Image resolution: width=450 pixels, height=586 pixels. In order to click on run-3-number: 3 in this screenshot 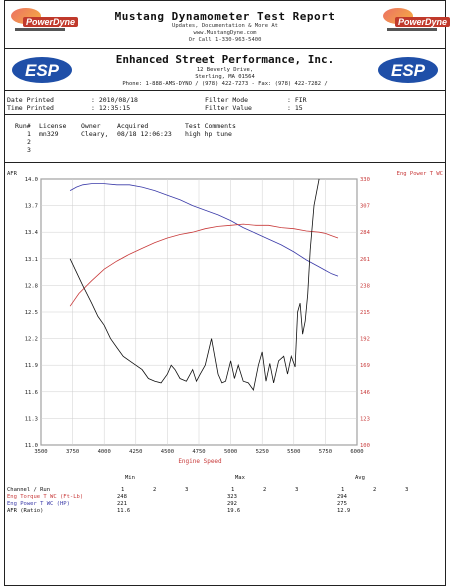, I will do `click(29, 150)`.